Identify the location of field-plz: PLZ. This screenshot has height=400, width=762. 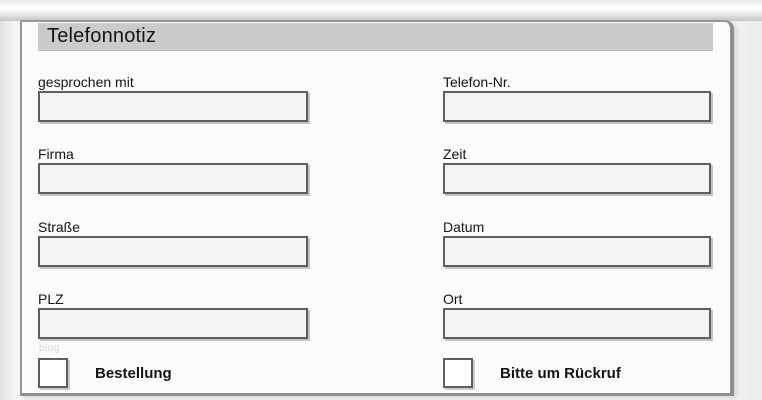
(173, 314).